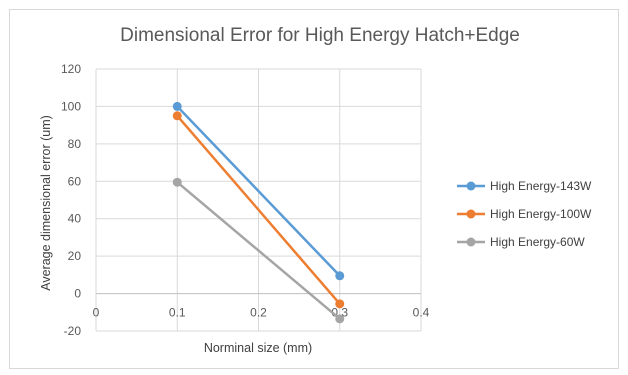  I want to click on legend-item: High Energy-100W, so click(524, 214).